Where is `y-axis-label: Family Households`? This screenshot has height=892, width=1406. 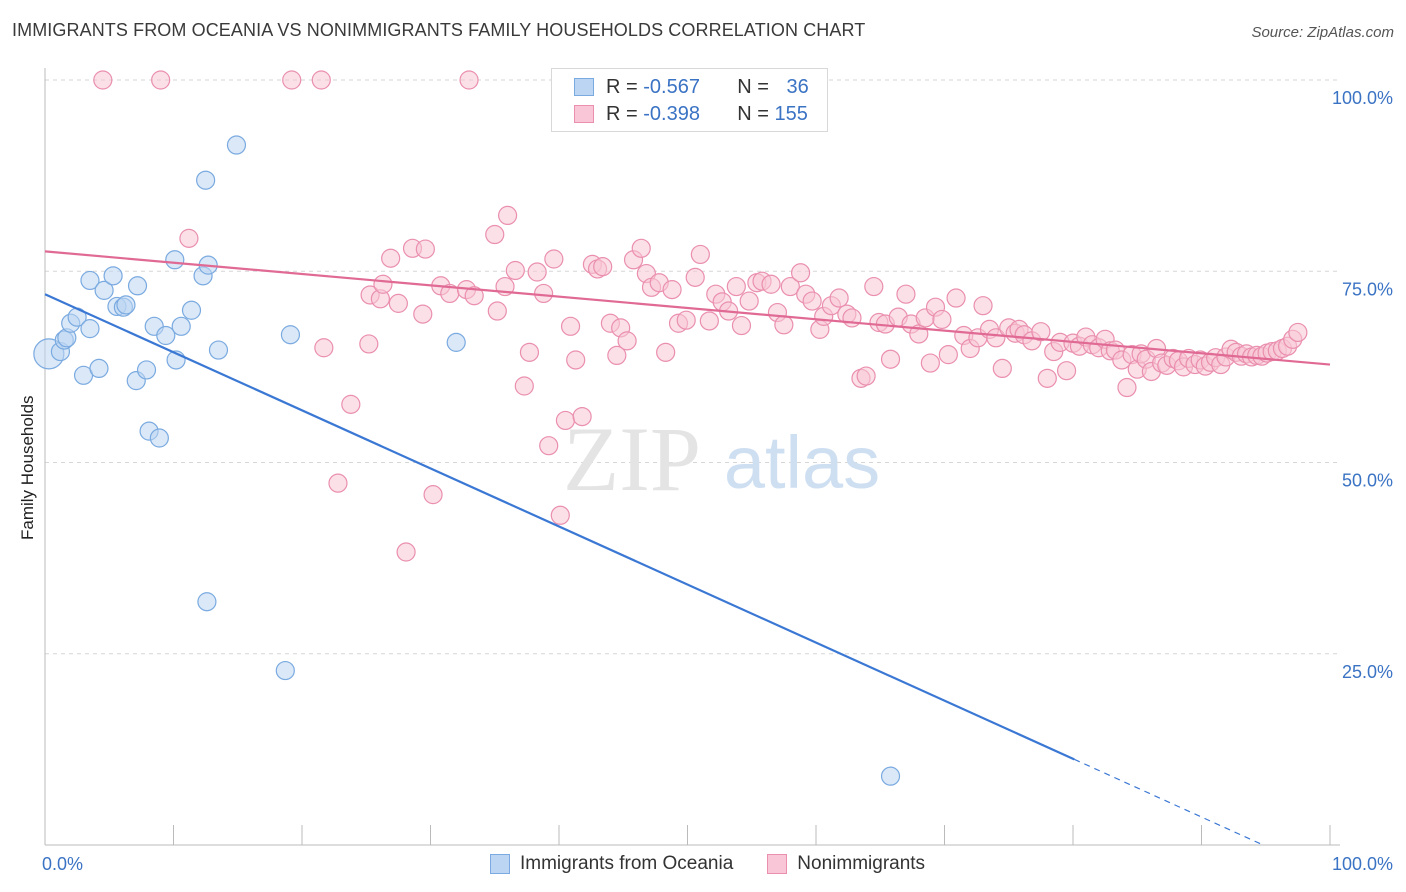 y-axis-label: Family Households is located at coordinates (27, 467).